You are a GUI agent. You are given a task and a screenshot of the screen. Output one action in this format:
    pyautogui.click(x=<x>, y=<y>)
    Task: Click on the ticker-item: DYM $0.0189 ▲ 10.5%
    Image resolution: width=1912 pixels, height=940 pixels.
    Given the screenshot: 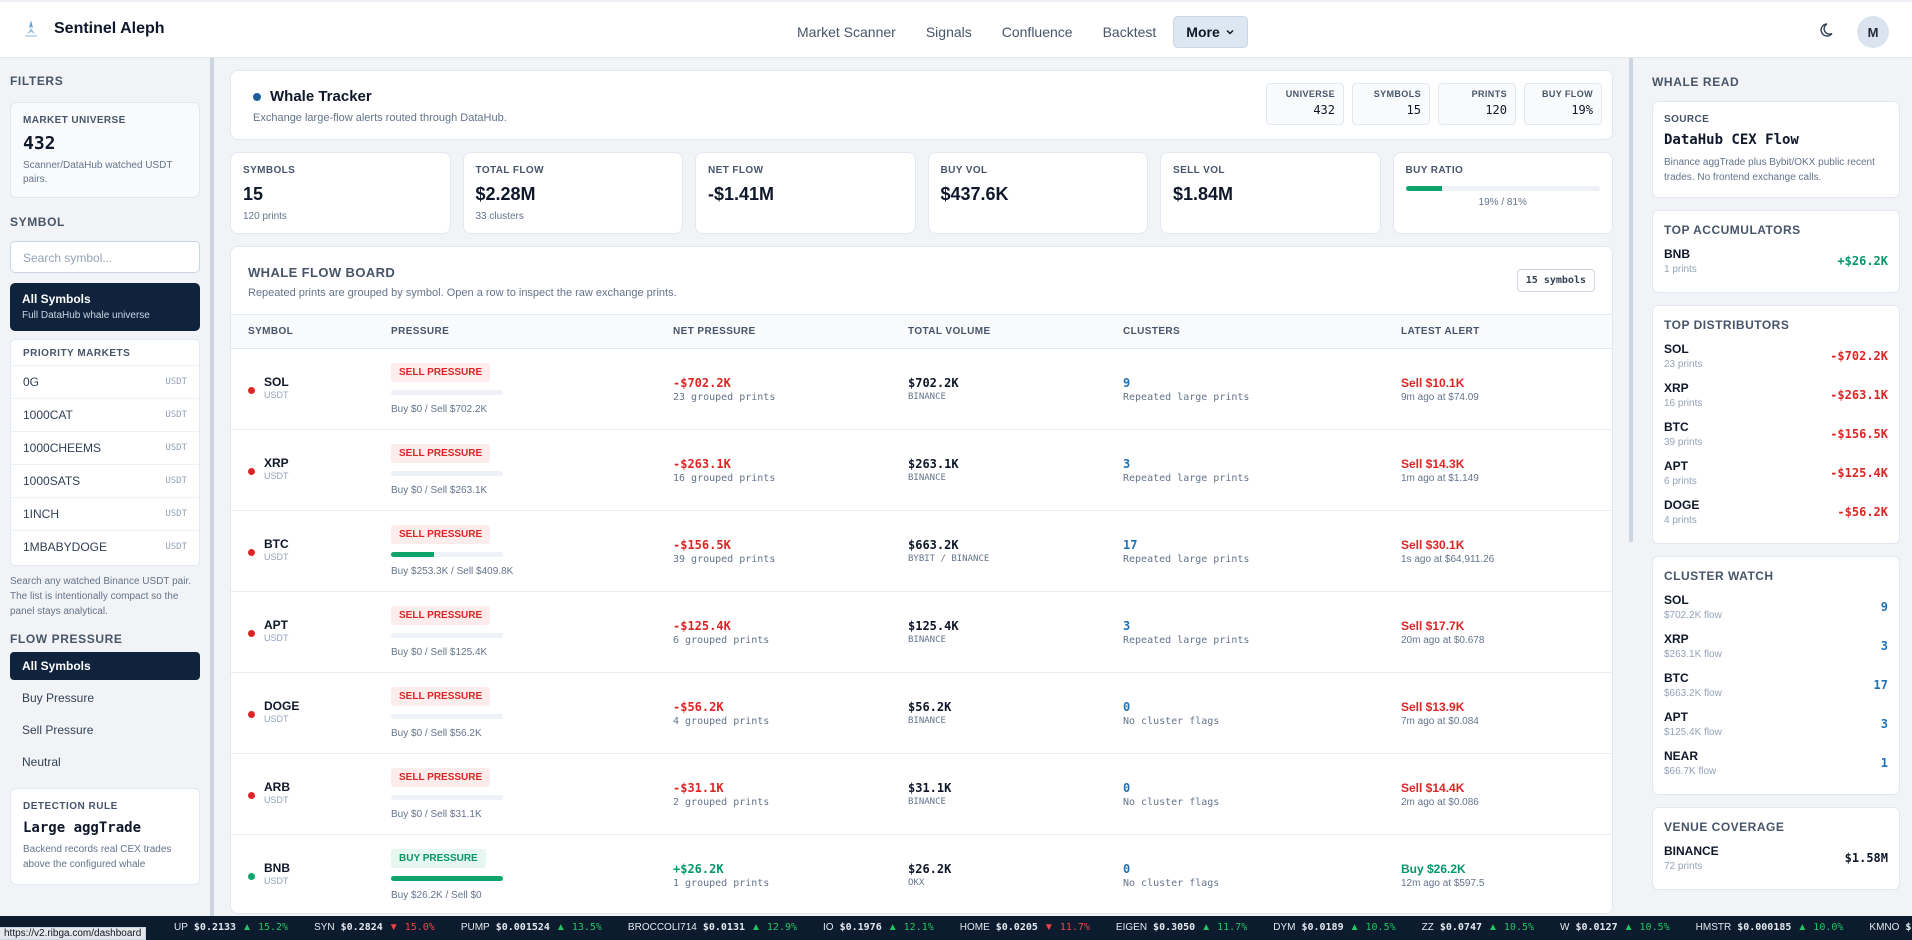 What is the action you would take?
    pyautogui.click(x=1334, y=927)
    